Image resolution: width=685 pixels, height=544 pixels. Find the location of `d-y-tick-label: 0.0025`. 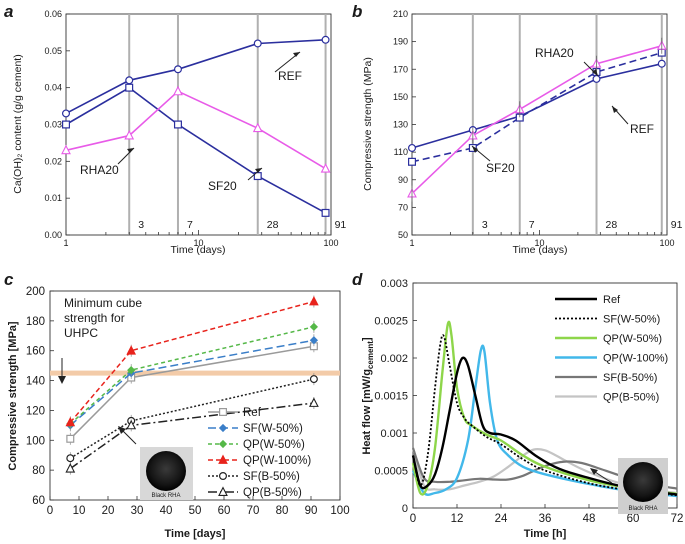

d-y-tick-label: 0.0025 is located at coordinates (391, 322).